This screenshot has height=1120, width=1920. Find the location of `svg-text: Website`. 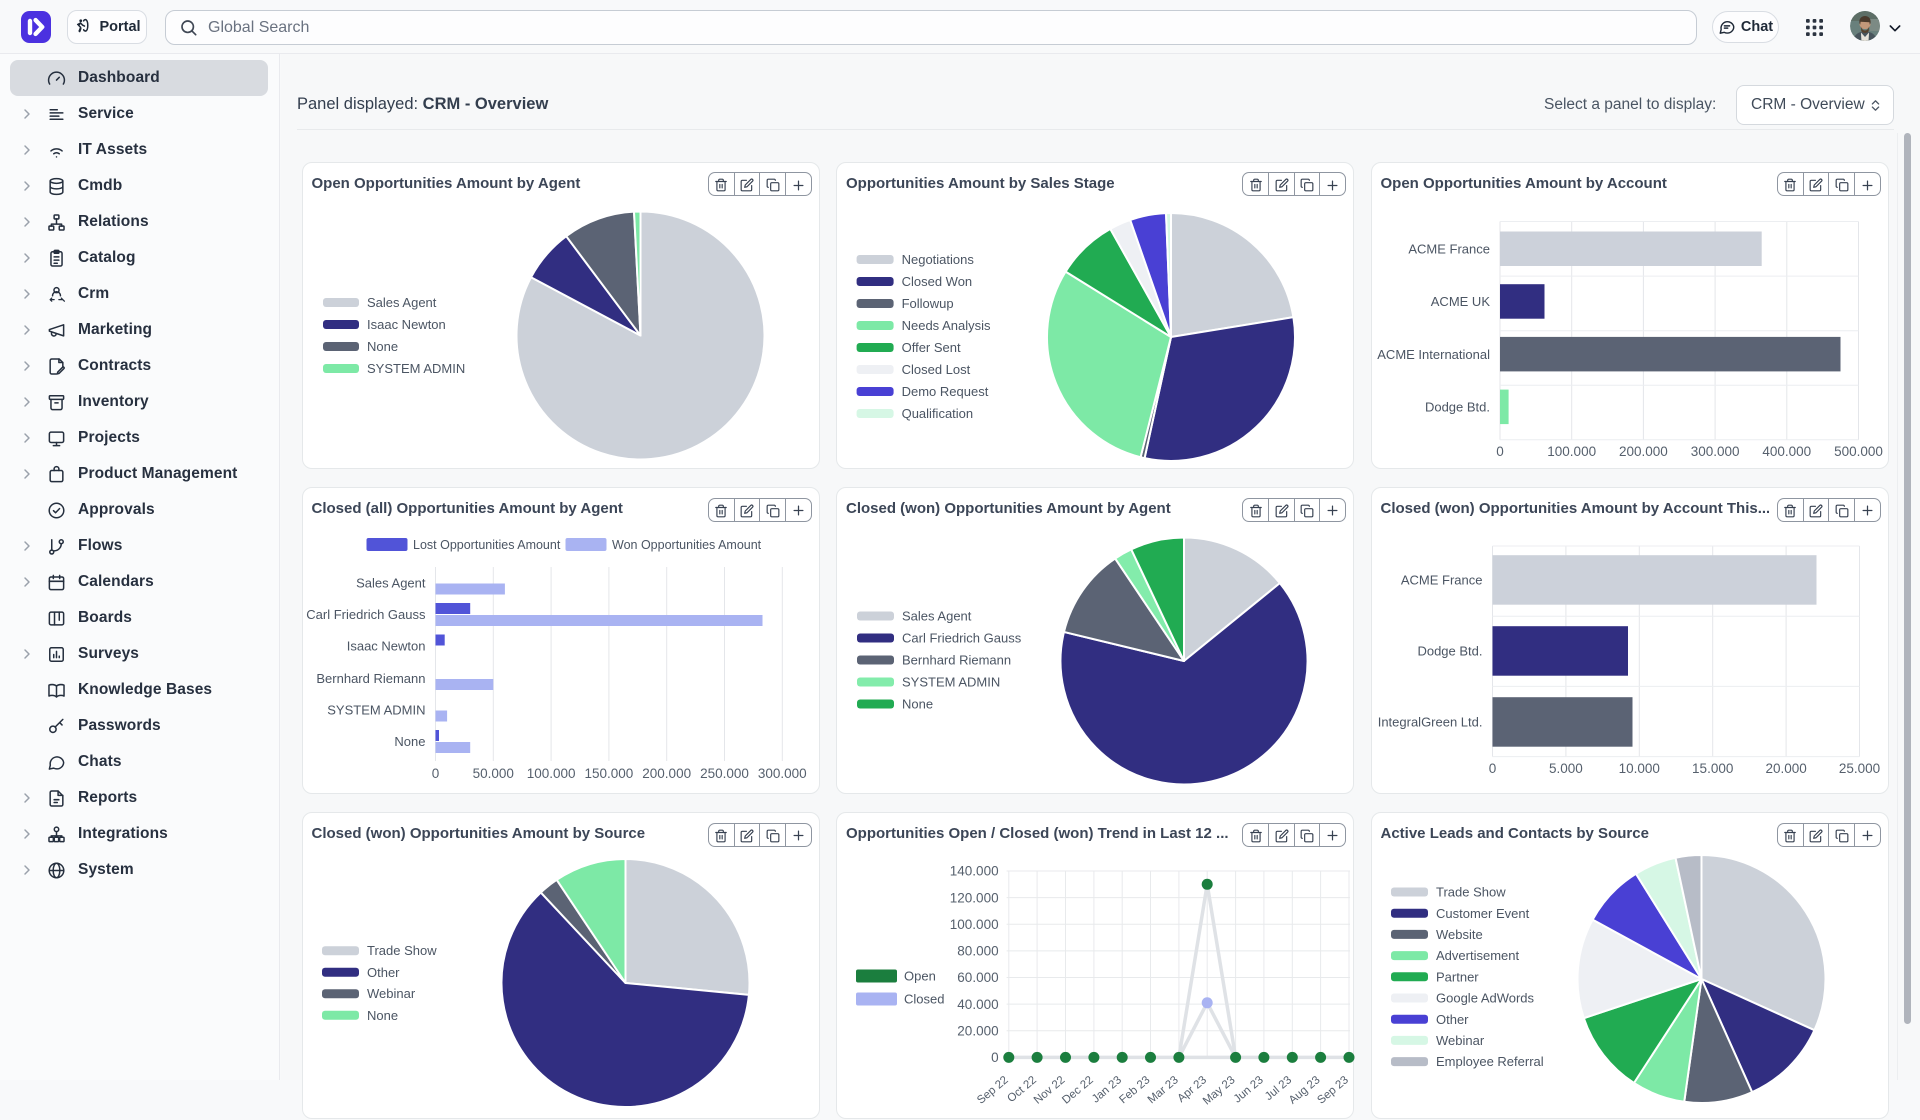

svg-text: Website is located at coordinates (1459, 934).